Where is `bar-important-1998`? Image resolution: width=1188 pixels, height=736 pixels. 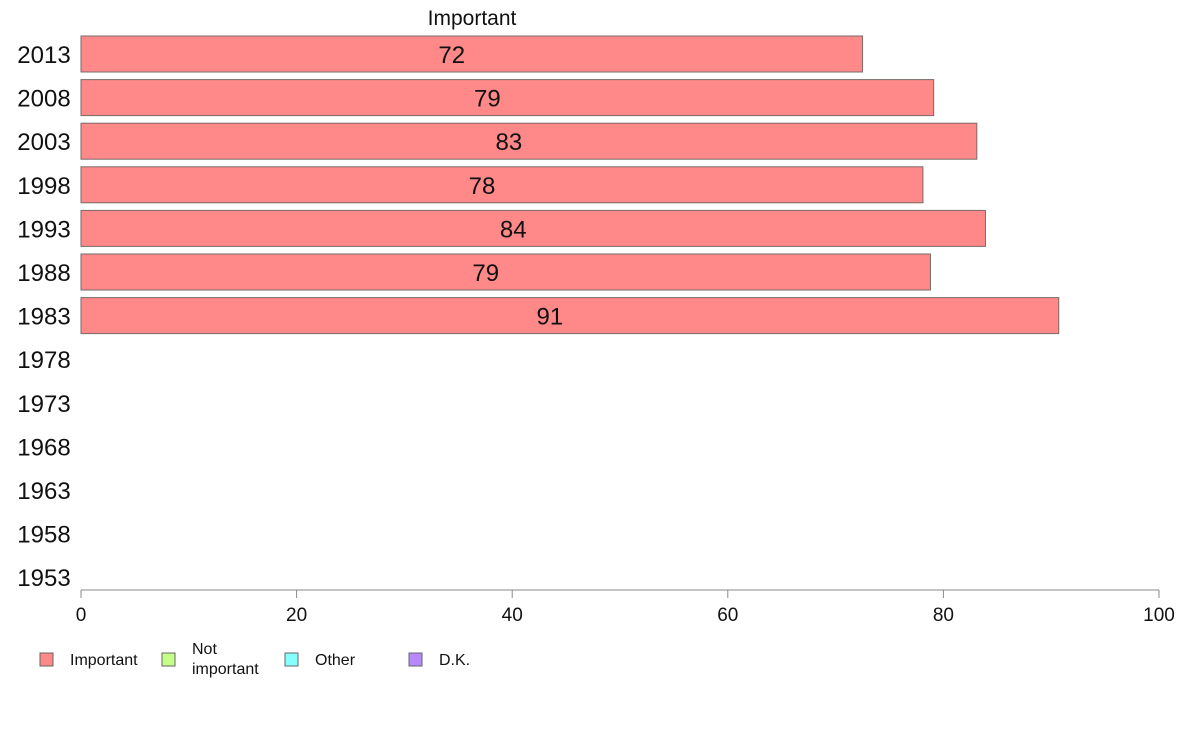
bar-important-1998 is located at coordinates (502, 185).